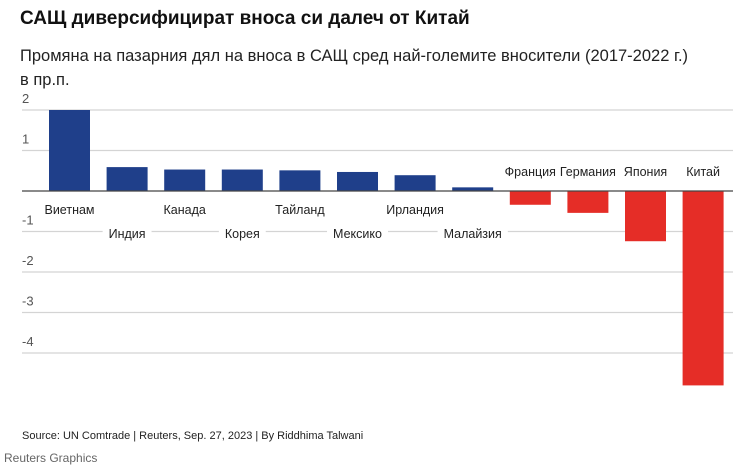  What do you see at coordinates (588, 172) in the screenshot?
I see `category-label: Германия` at bounding box center [588, 172].